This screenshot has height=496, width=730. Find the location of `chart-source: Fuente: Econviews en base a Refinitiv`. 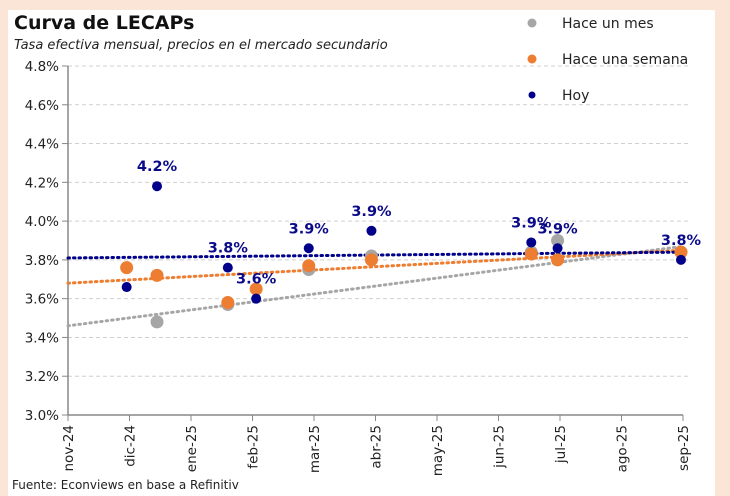

chart-source: Fuente: Econviews en base a Refinitiv is located at coordinates (125, 485).